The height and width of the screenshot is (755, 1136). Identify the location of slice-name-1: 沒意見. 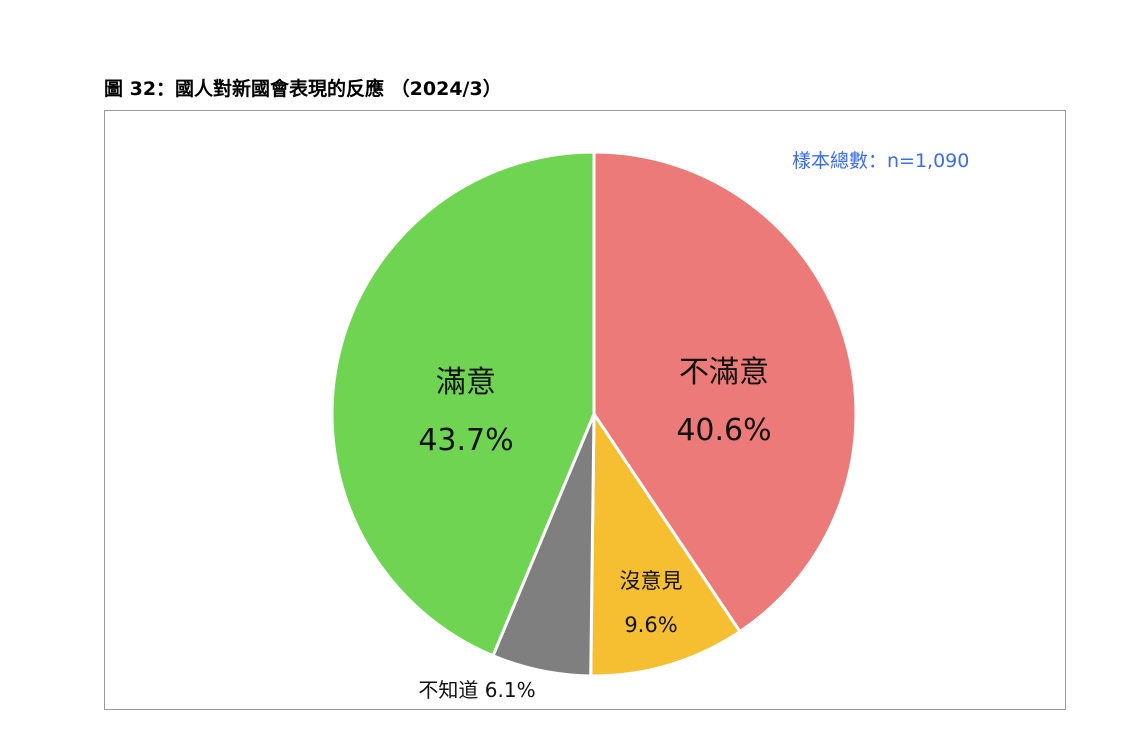
(651, 581).